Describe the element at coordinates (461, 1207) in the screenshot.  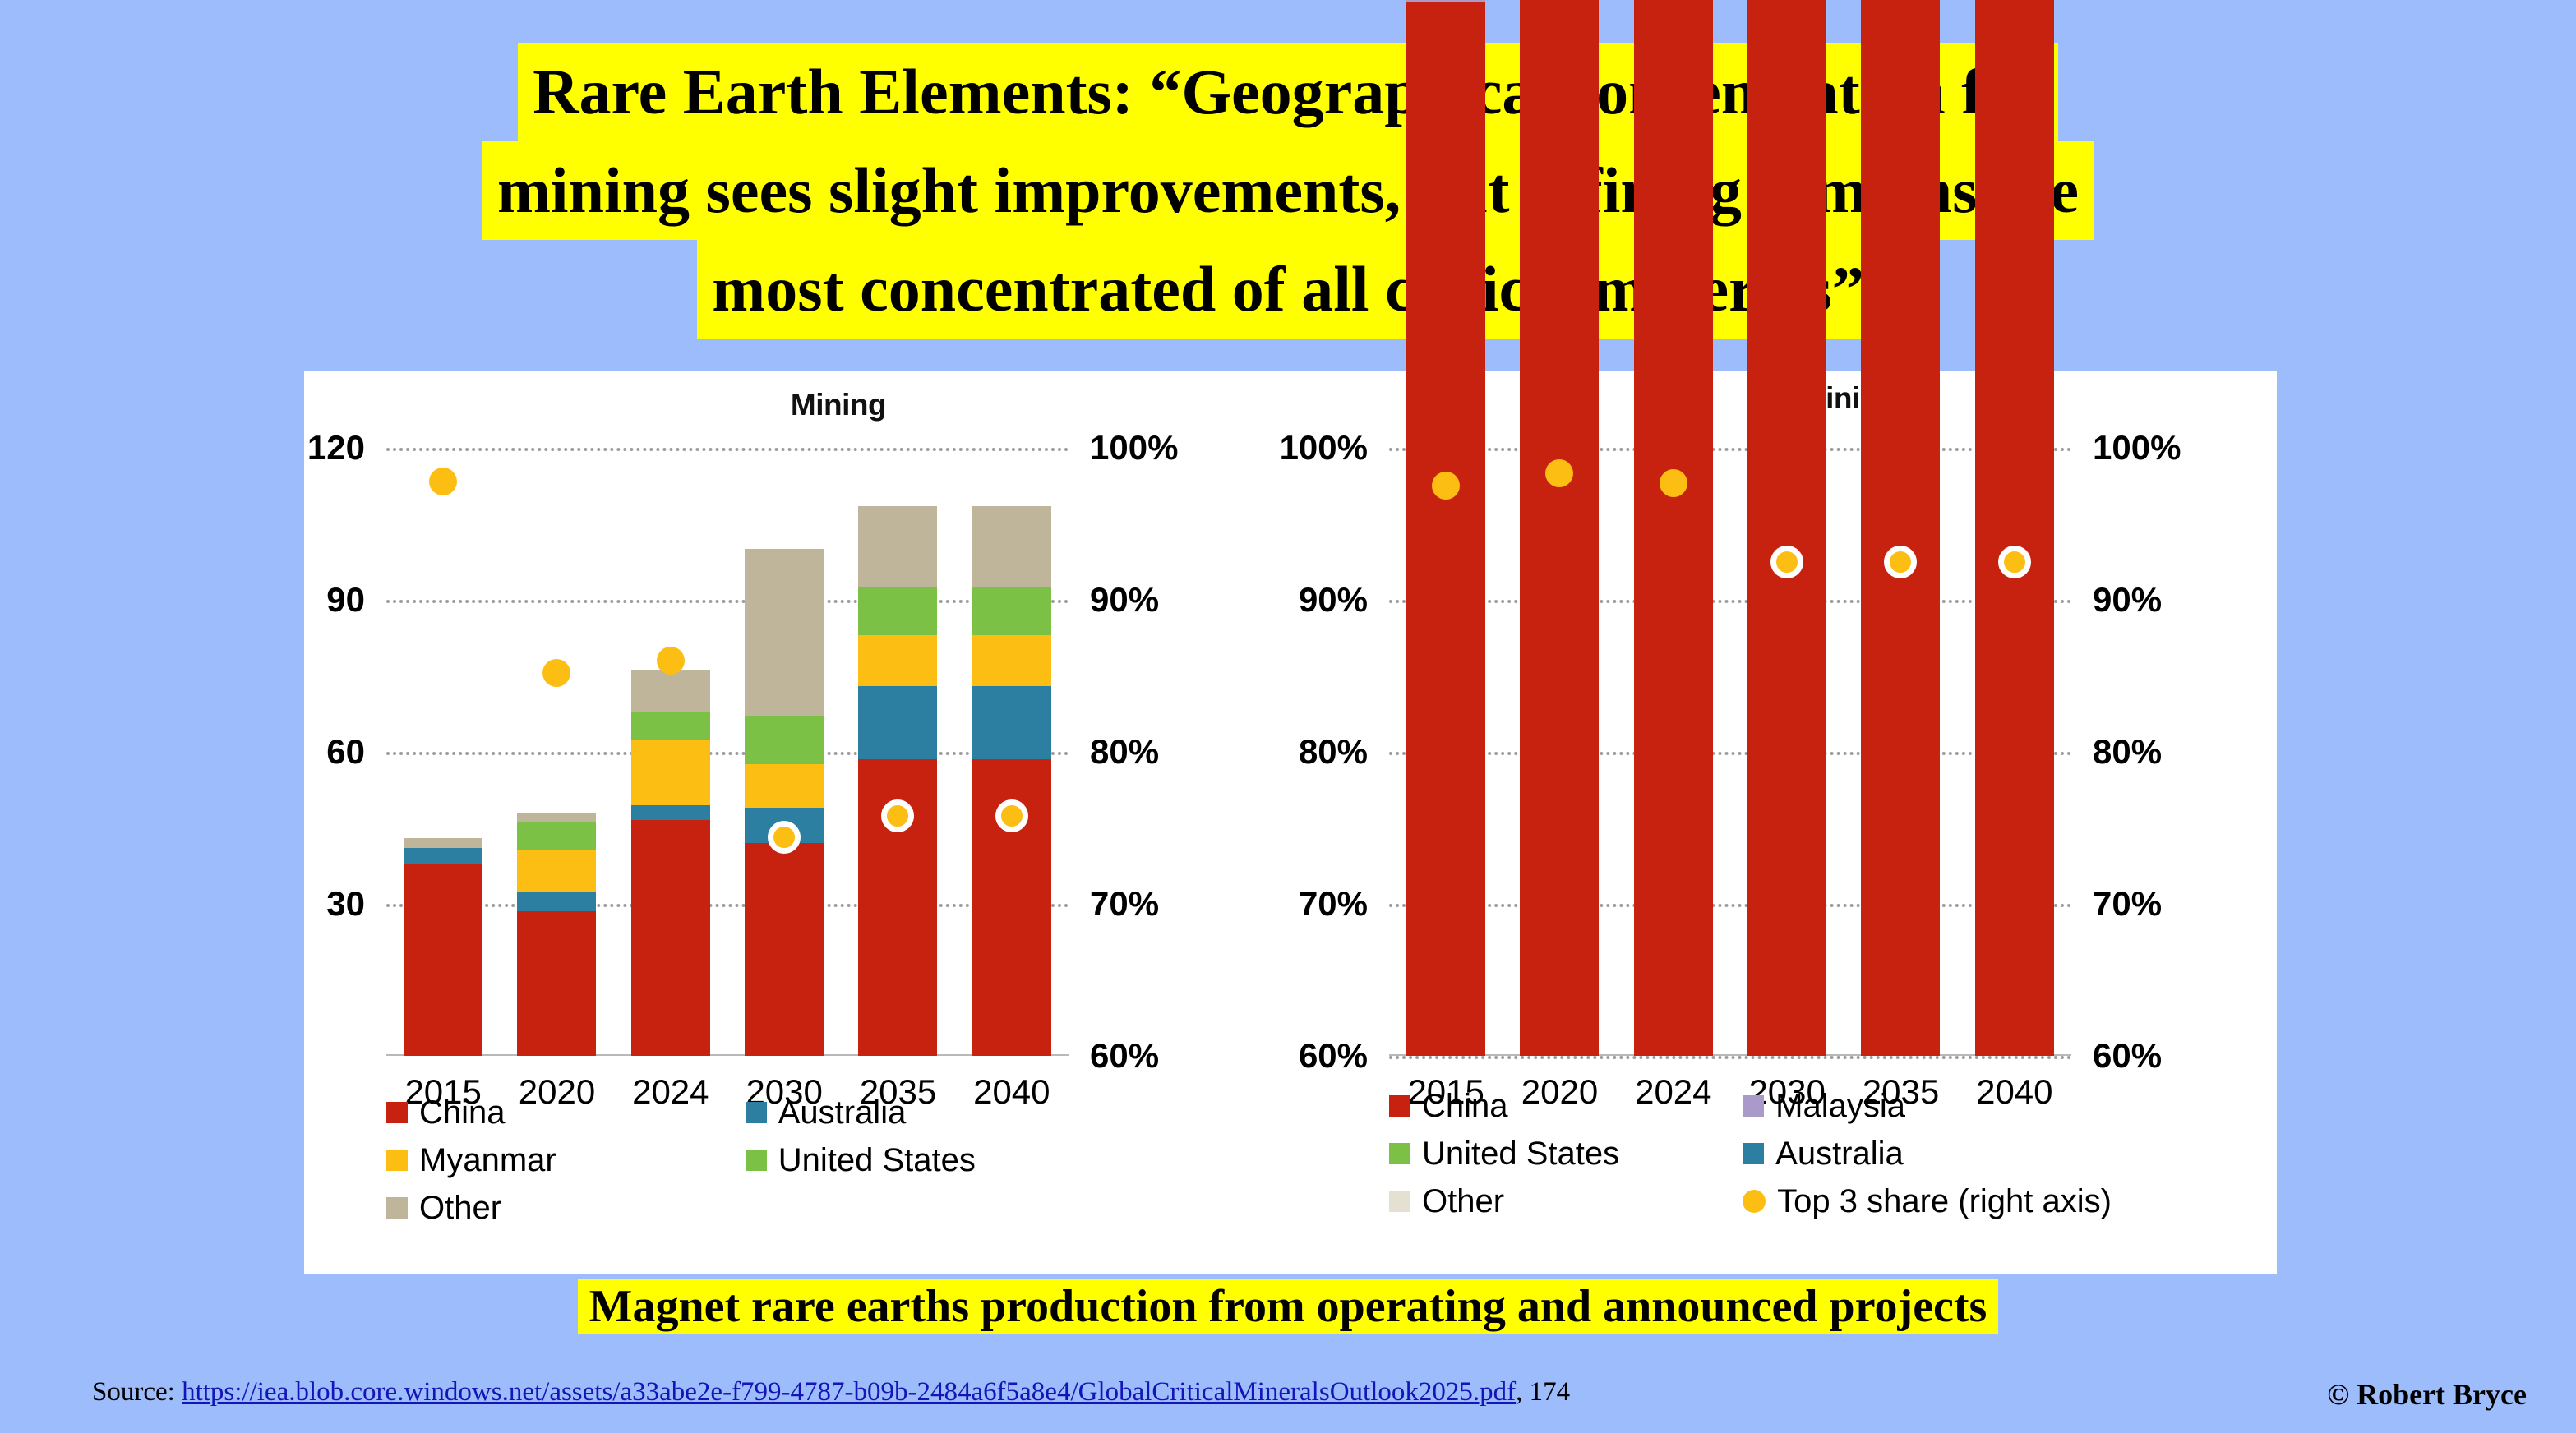
I see `legend-item-label: Other` at that location.